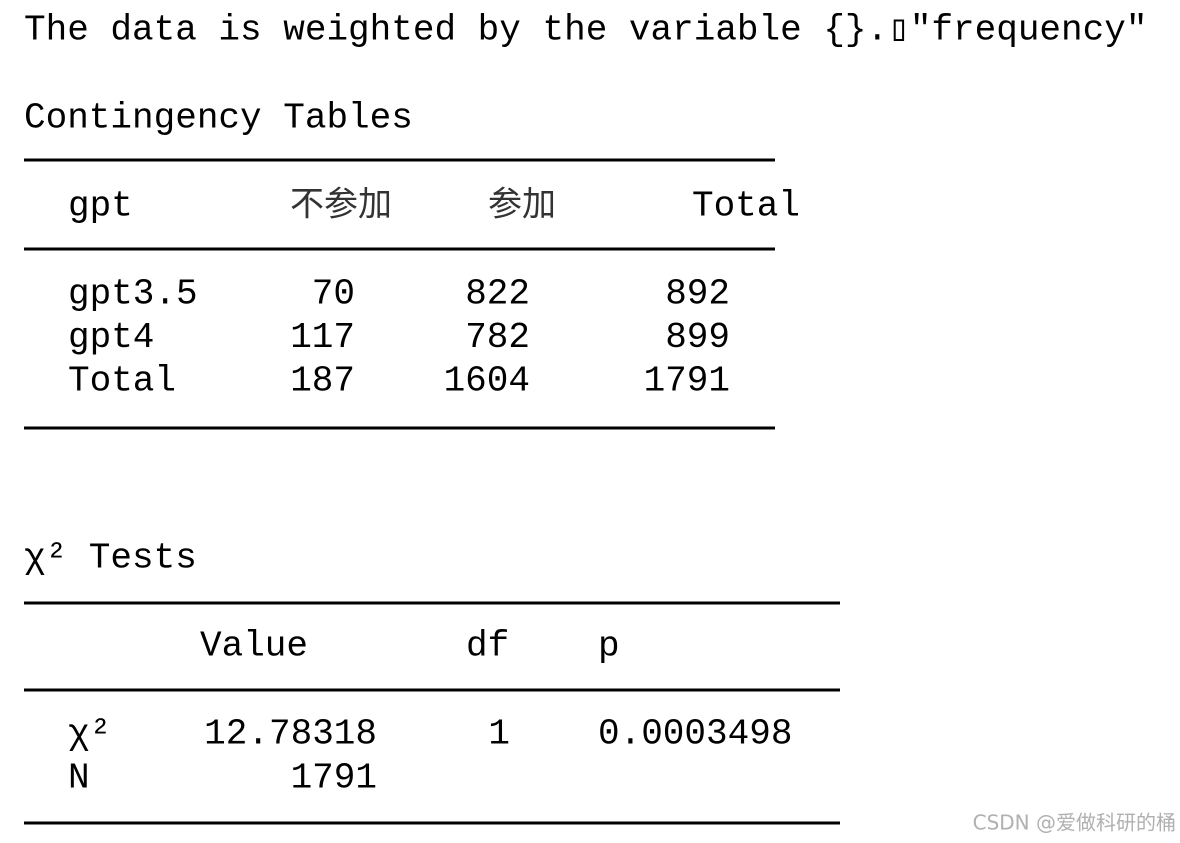 The height and width of the screenshot is (843, 1180). I want to click on table-cell: Total, so click(122, 381).